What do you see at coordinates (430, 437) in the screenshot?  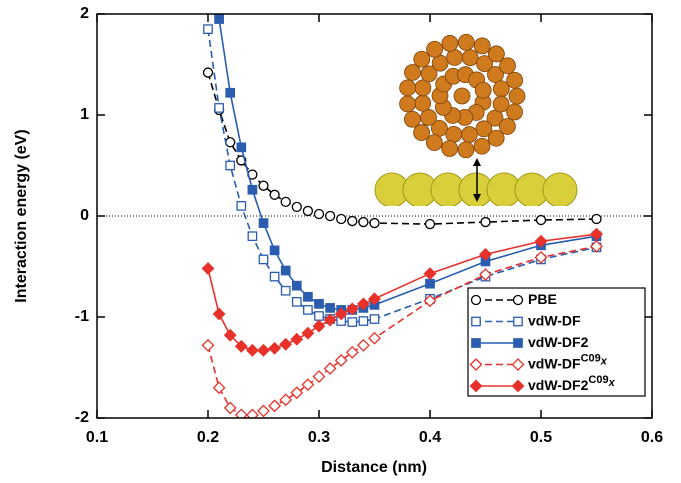 I see `x-tick-label: 0.4` at bounding box center [430, 437].